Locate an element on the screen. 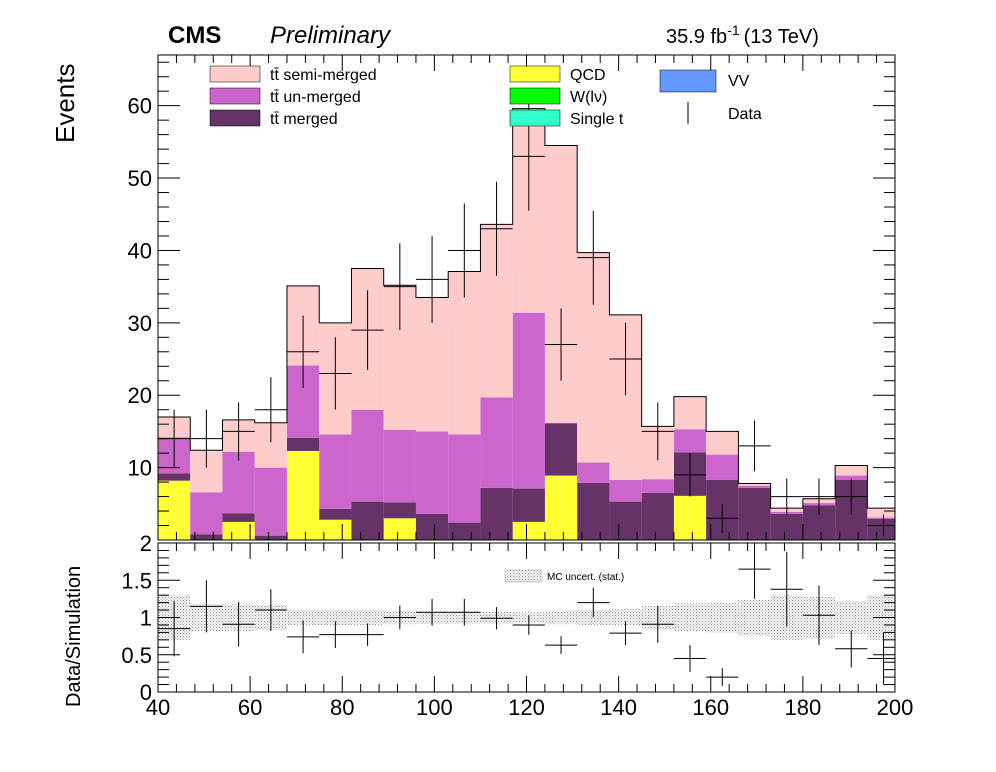 This screenshot has width=996, height=772. mc-uncert-swatch is located at coordinates (523, 576).